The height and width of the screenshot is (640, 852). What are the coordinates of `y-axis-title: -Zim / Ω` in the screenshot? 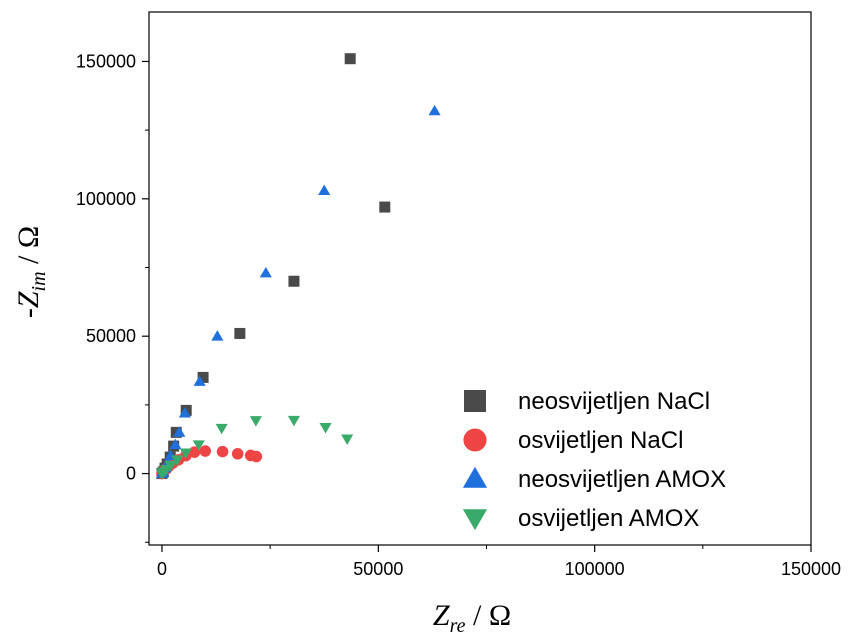 It's located at (31, 272).